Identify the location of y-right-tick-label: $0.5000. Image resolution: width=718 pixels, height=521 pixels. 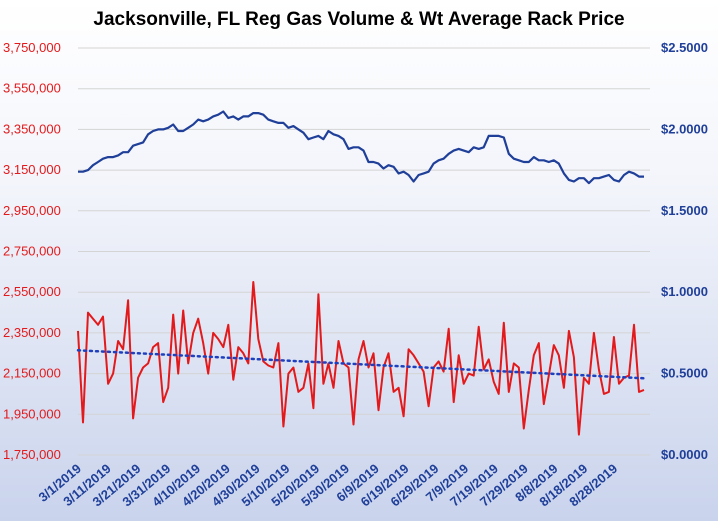
(684, 373).